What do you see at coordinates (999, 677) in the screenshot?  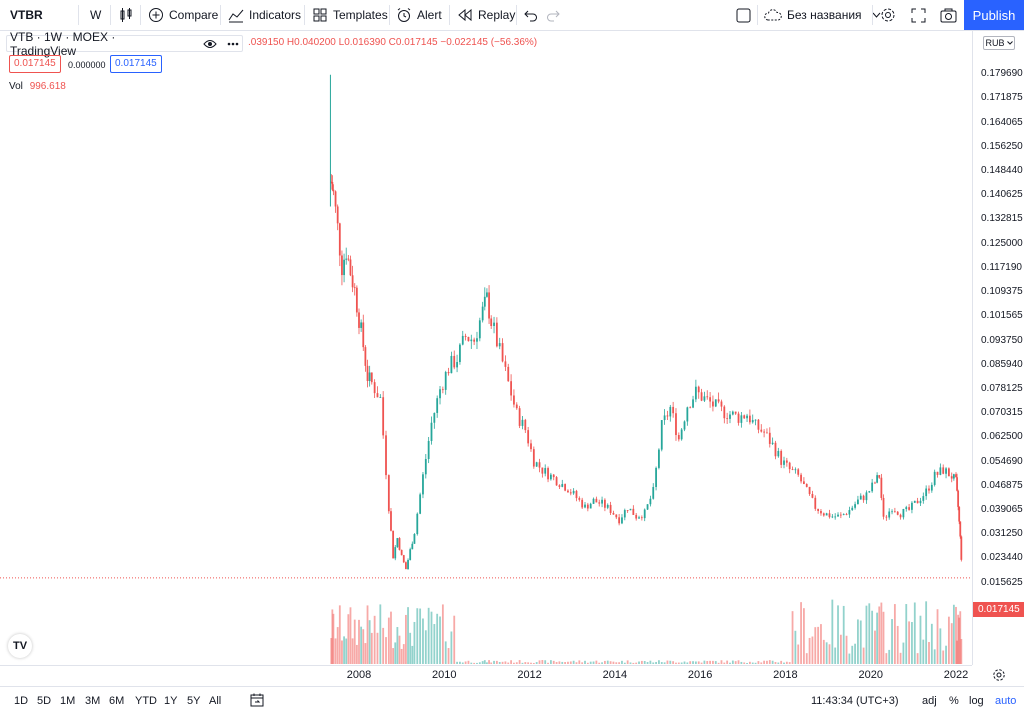 I see `axis-settings-gear-icon` at bounding box center [999, 677].